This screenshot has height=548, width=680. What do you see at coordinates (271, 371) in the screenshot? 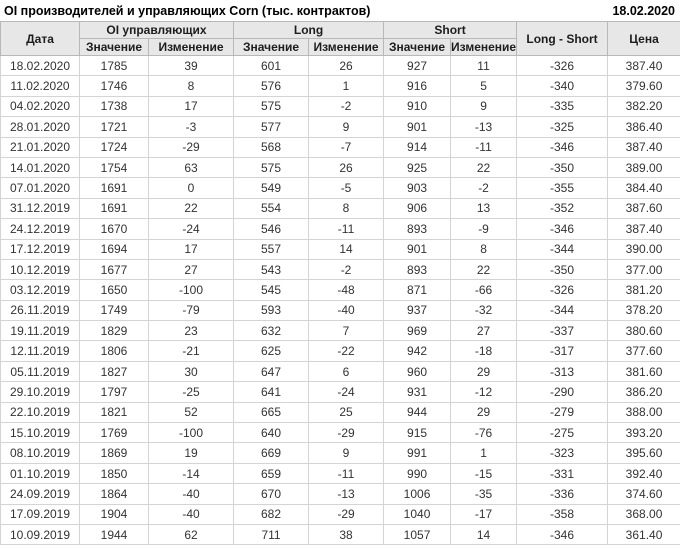
I see `long_value-cell: 647` at bounding box center [271, 371].